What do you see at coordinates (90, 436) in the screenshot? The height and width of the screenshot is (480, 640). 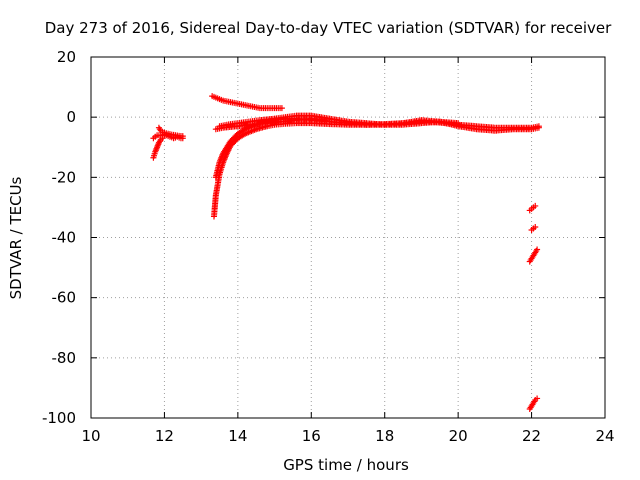 I see `x-tick-label: 10` at bounding box center [90, 436].